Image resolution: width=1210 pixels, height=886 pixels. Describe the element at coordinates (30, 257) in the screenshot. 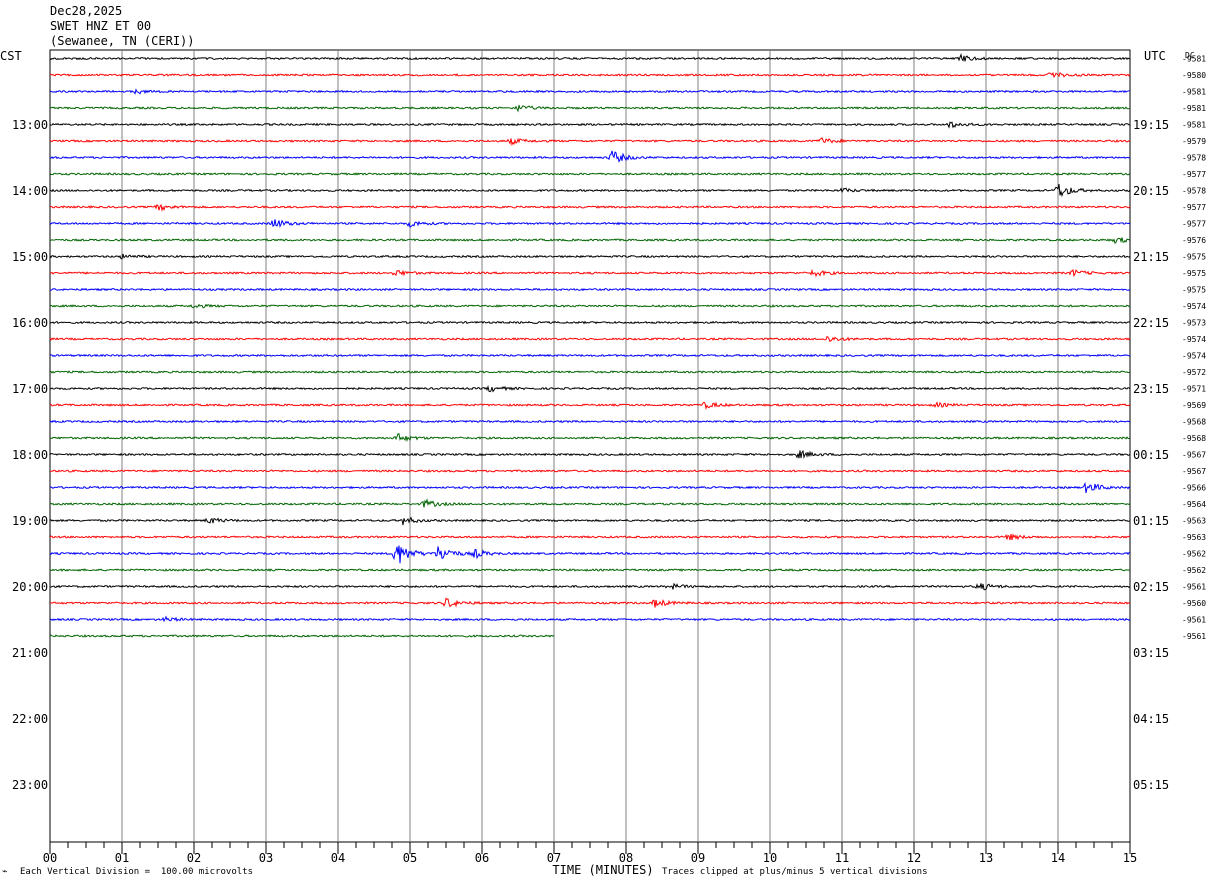

I see `cst-hour-label: 15:00` at that location.